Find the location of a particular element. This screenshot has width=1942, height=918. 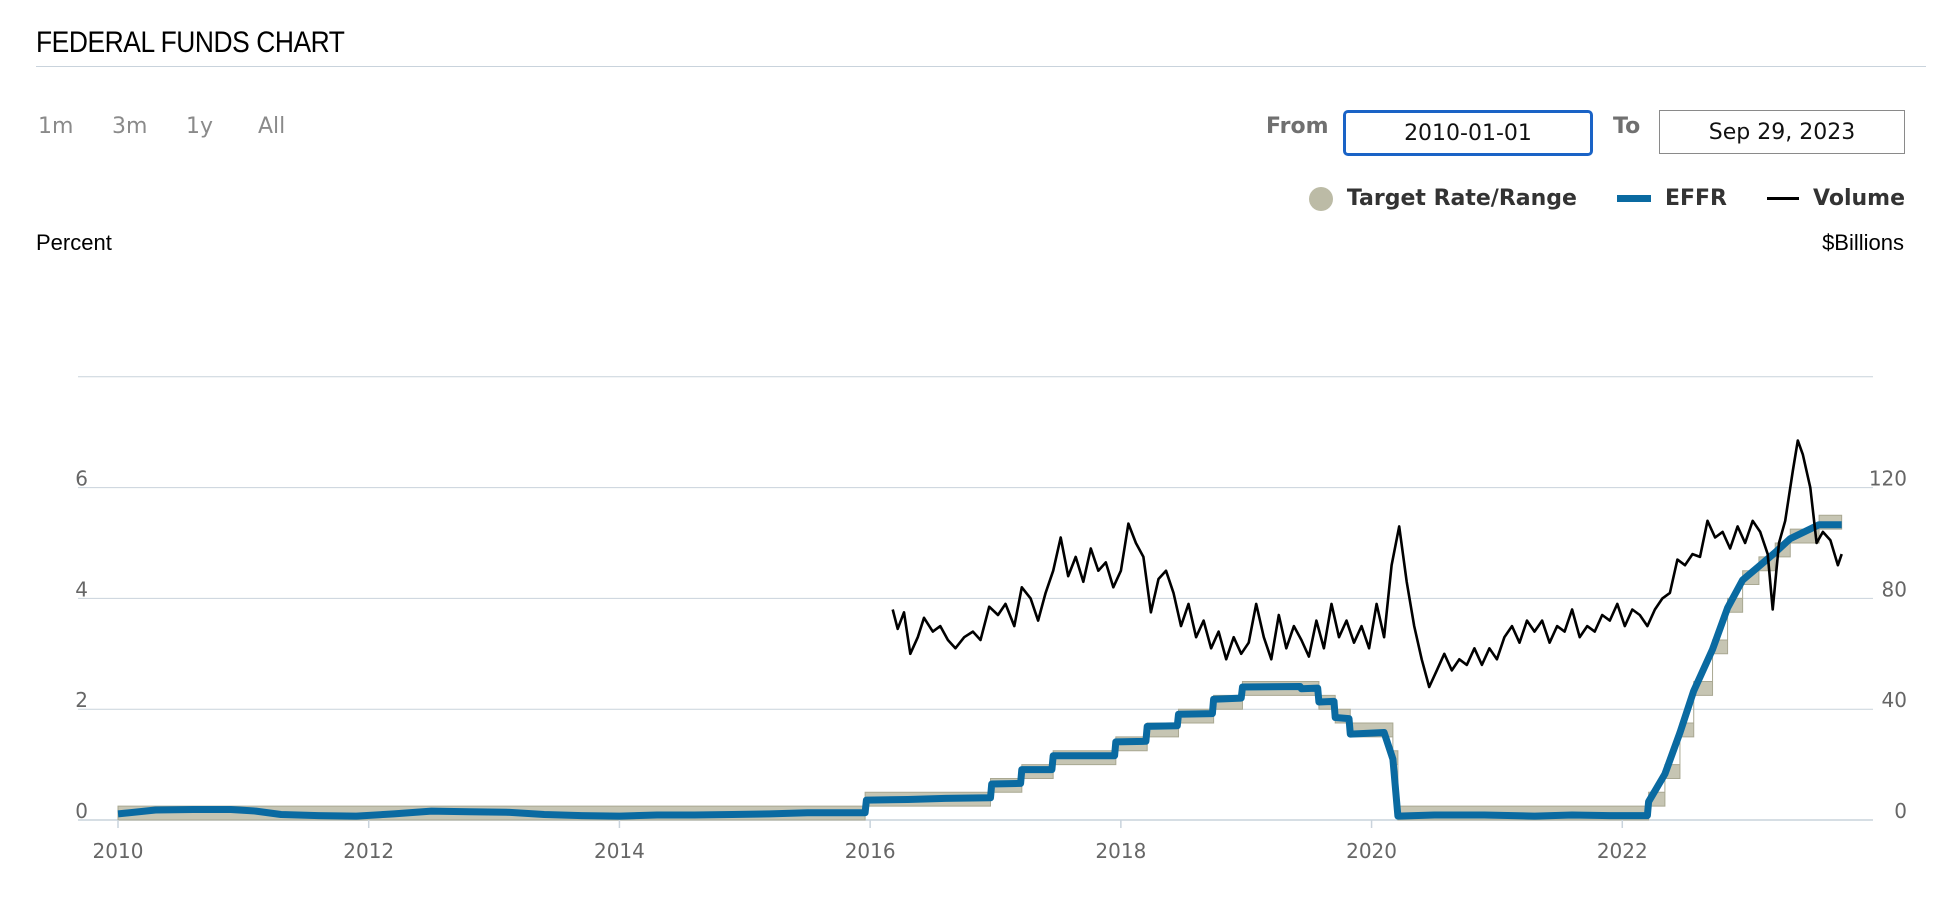

range-button-3m: 3m is located at coordinates (130, 126).